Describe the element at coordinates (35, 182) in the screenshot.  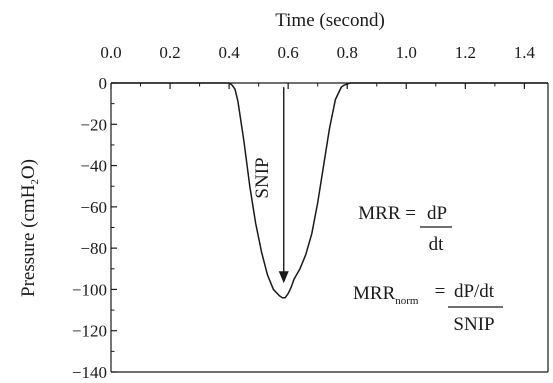
I see `y-axis-title-subscript: 2` at that location.